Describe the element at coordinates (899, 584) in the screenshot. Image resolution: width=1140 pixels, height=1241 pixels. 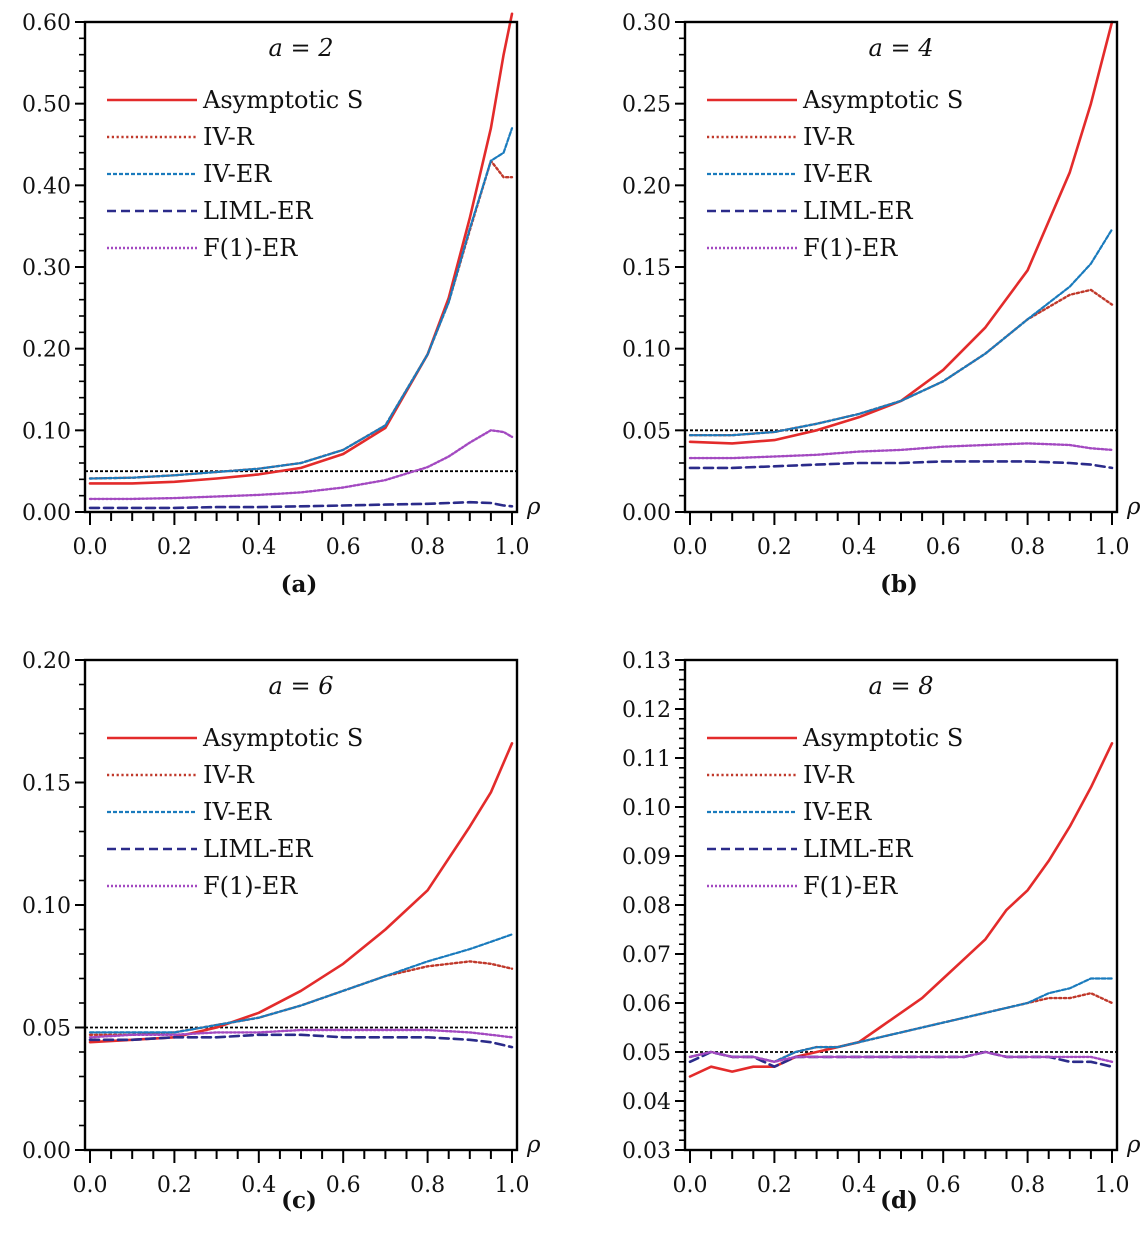
I see `panel-caption: (b)` at that location.